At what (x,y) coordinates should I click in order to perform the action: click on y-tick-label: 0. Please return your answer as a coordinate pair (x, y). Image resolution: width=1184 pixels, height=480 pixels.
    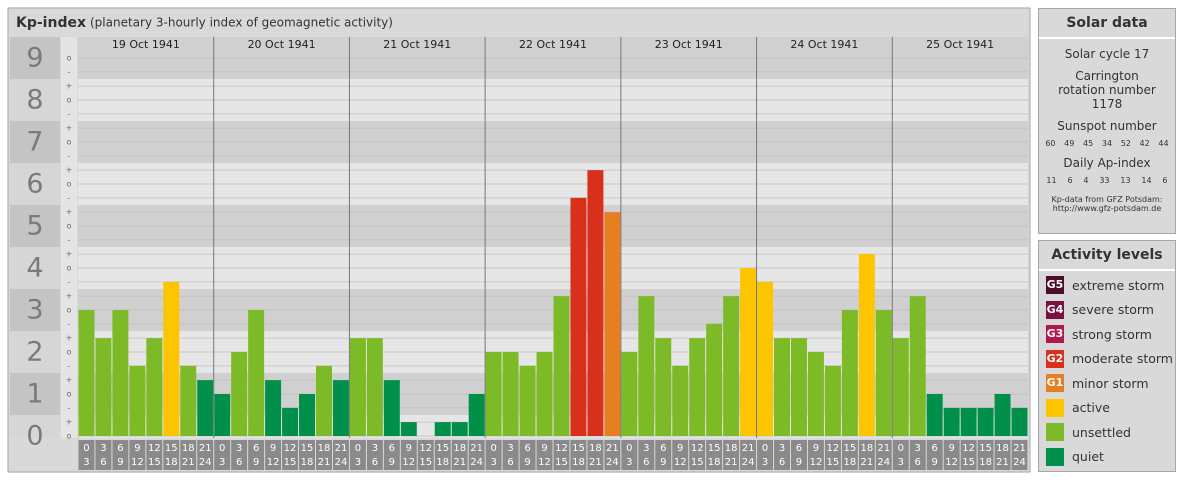
    Looking at the image, I should click on (34, 436).